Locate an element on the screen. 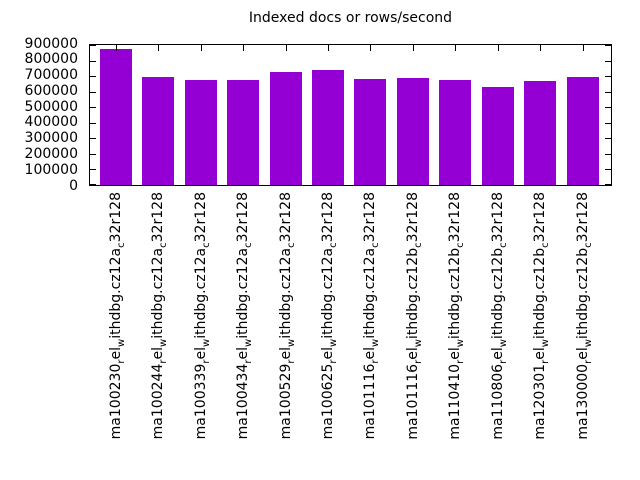 Image resolution: width=640 pixels, height=480 pixels. y-tick-label: 400000 is located at coordinates (51, 122).